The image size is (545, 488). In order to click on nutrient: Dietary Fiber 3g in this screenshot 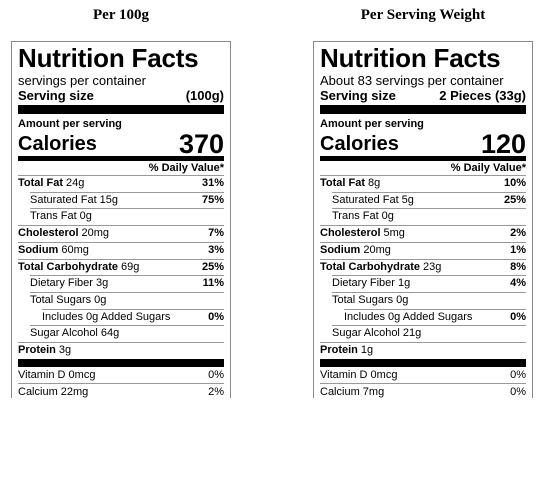, I will do `click(69, 284)`.